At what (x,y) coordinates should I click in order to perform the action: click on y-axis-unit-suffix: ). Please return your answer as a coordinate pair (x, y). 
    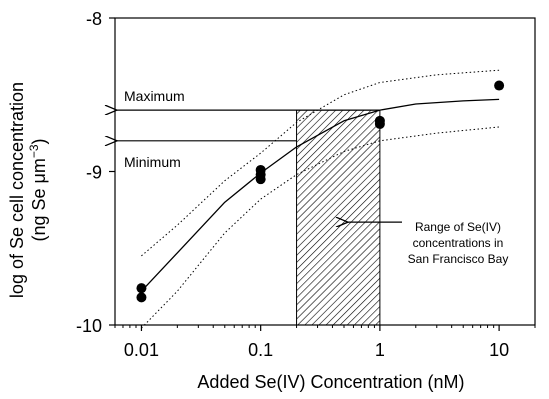
    Looking at the image, I should click on (39, 141).